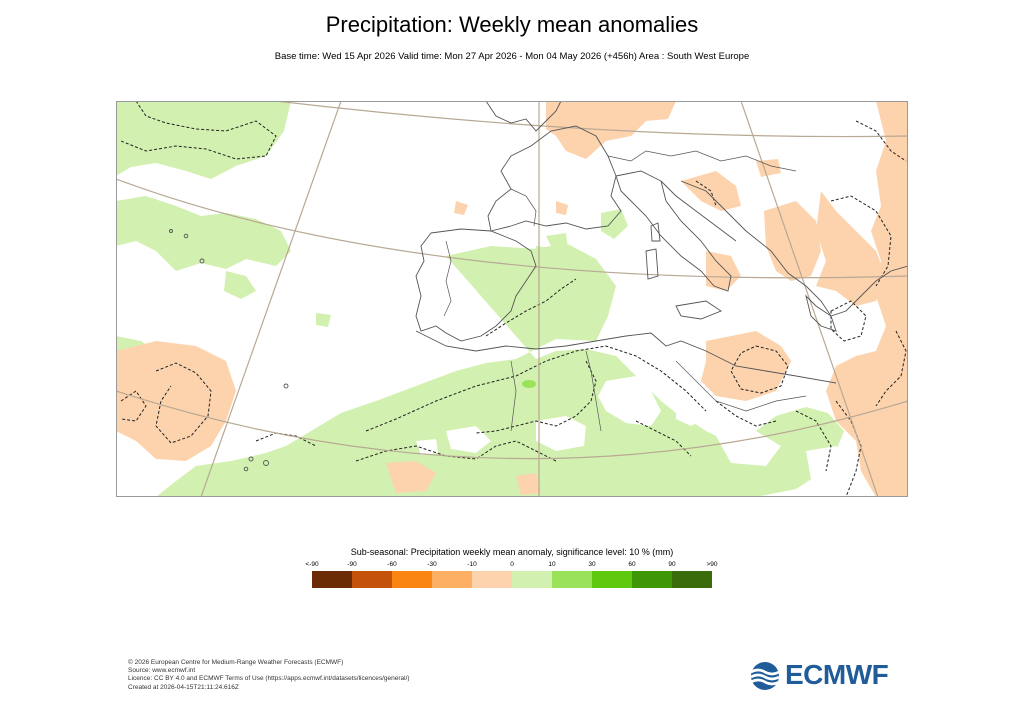  Describe the element at coordinates (162, 671) in the screenshot. I see `footer-source: Source: www.ecmwf.int` at that location.